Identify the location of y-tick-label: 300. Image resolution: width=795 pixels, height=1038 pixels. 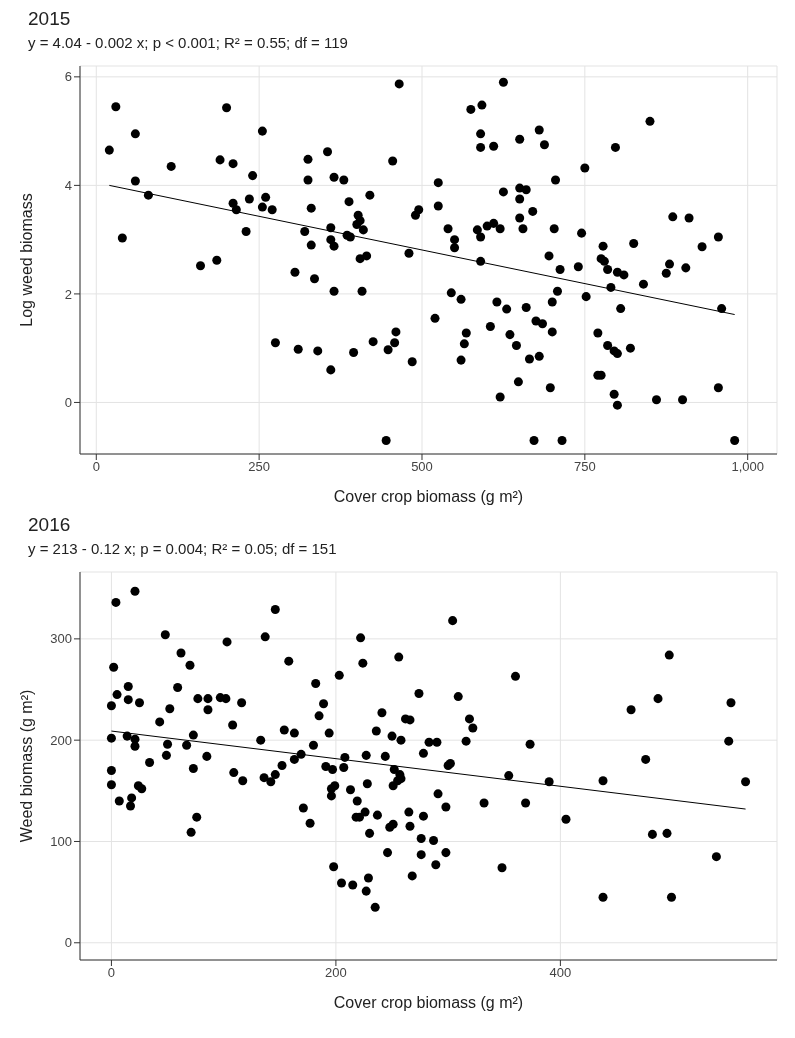
(61, 639).